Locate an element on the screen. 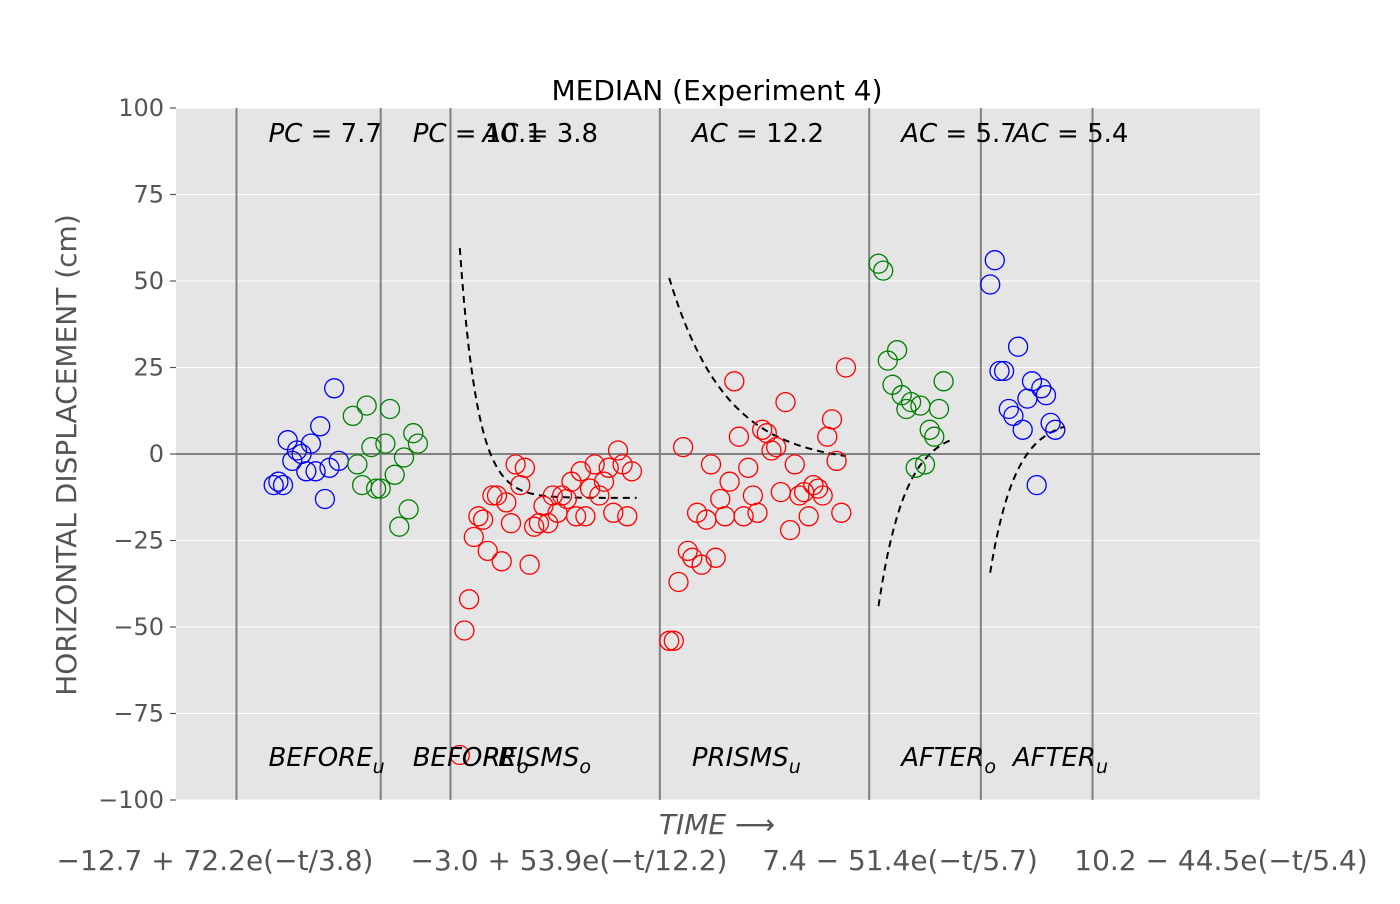 This screenshot has height=904, width=1400. phase-stat-label: PC = 7.7 is located at coordinates (325, 134).